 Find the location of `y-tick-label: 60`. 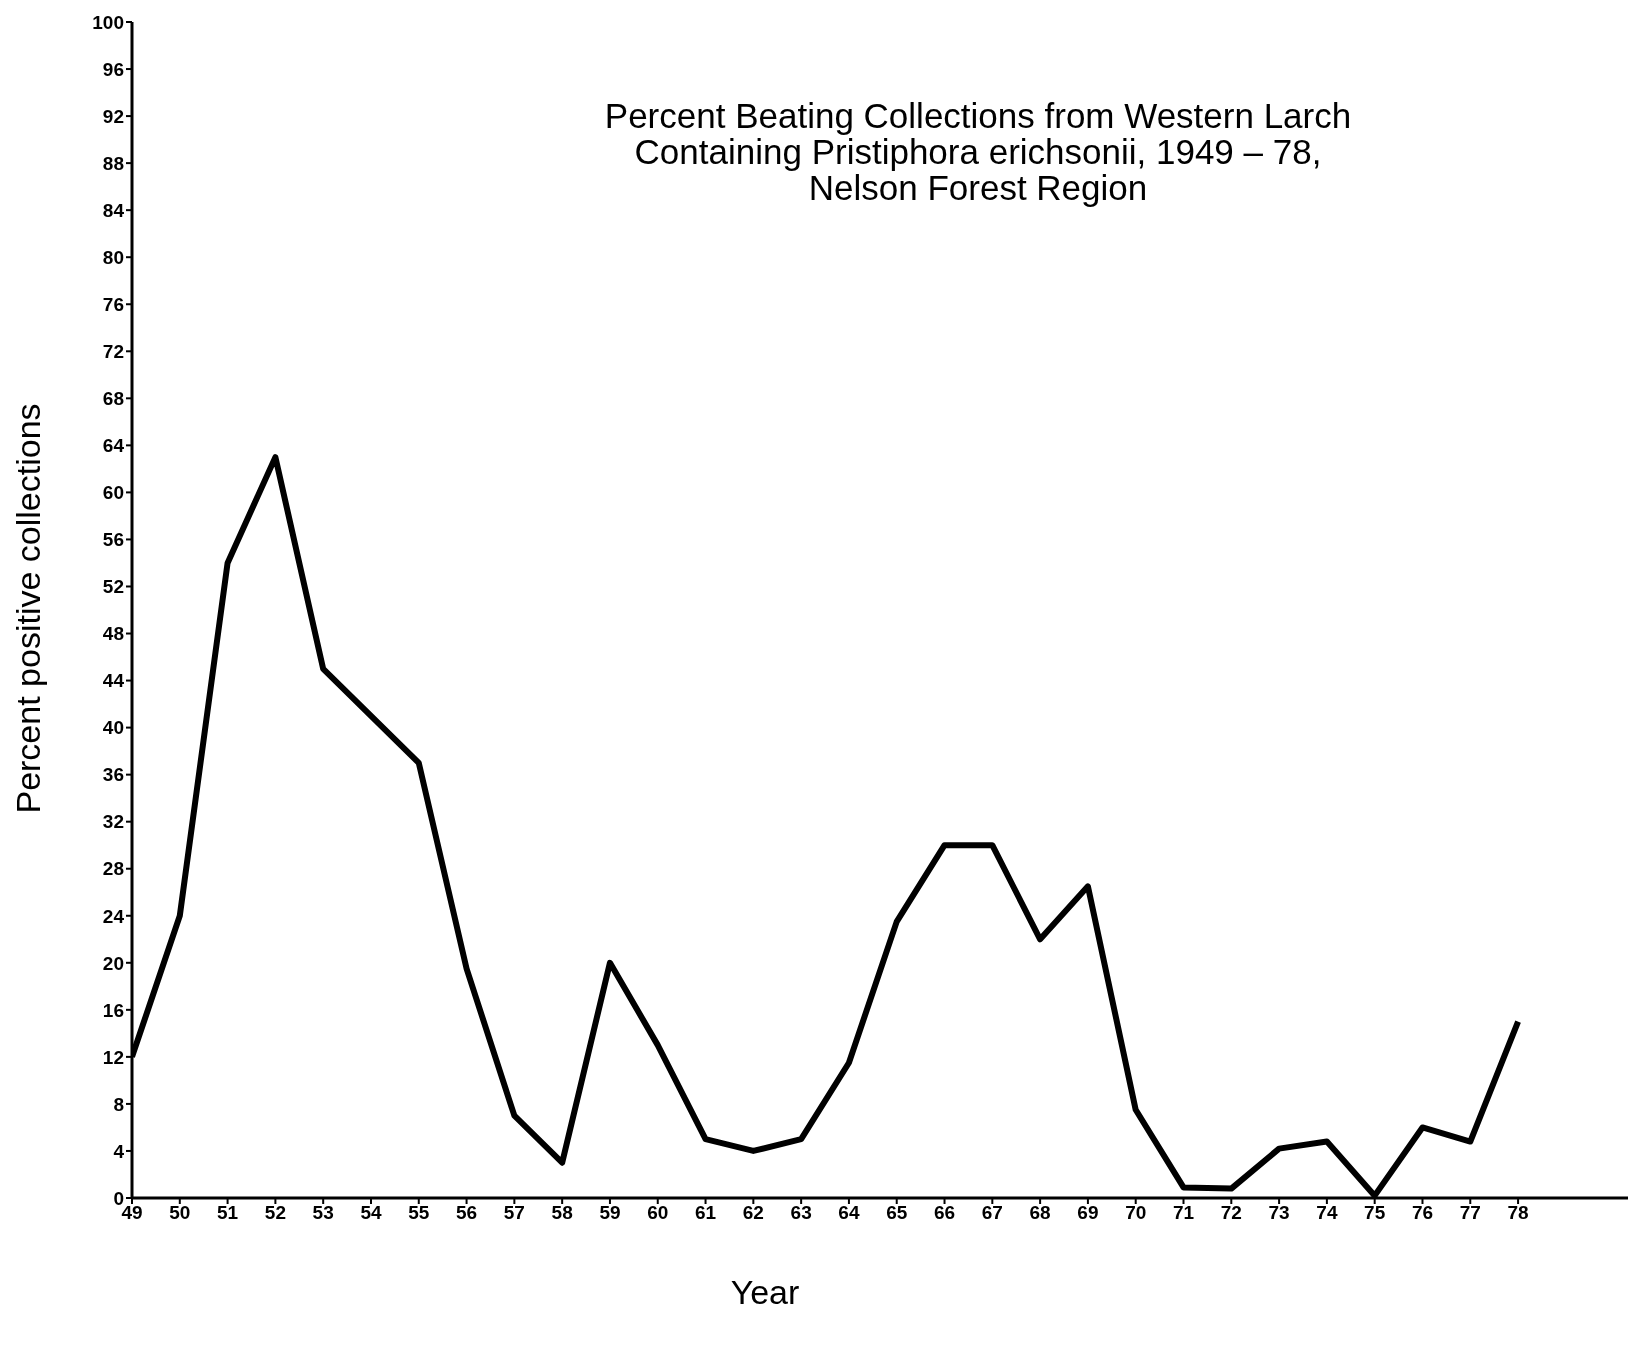

y-tick-label: 60 is located at coordinates (113, 493).